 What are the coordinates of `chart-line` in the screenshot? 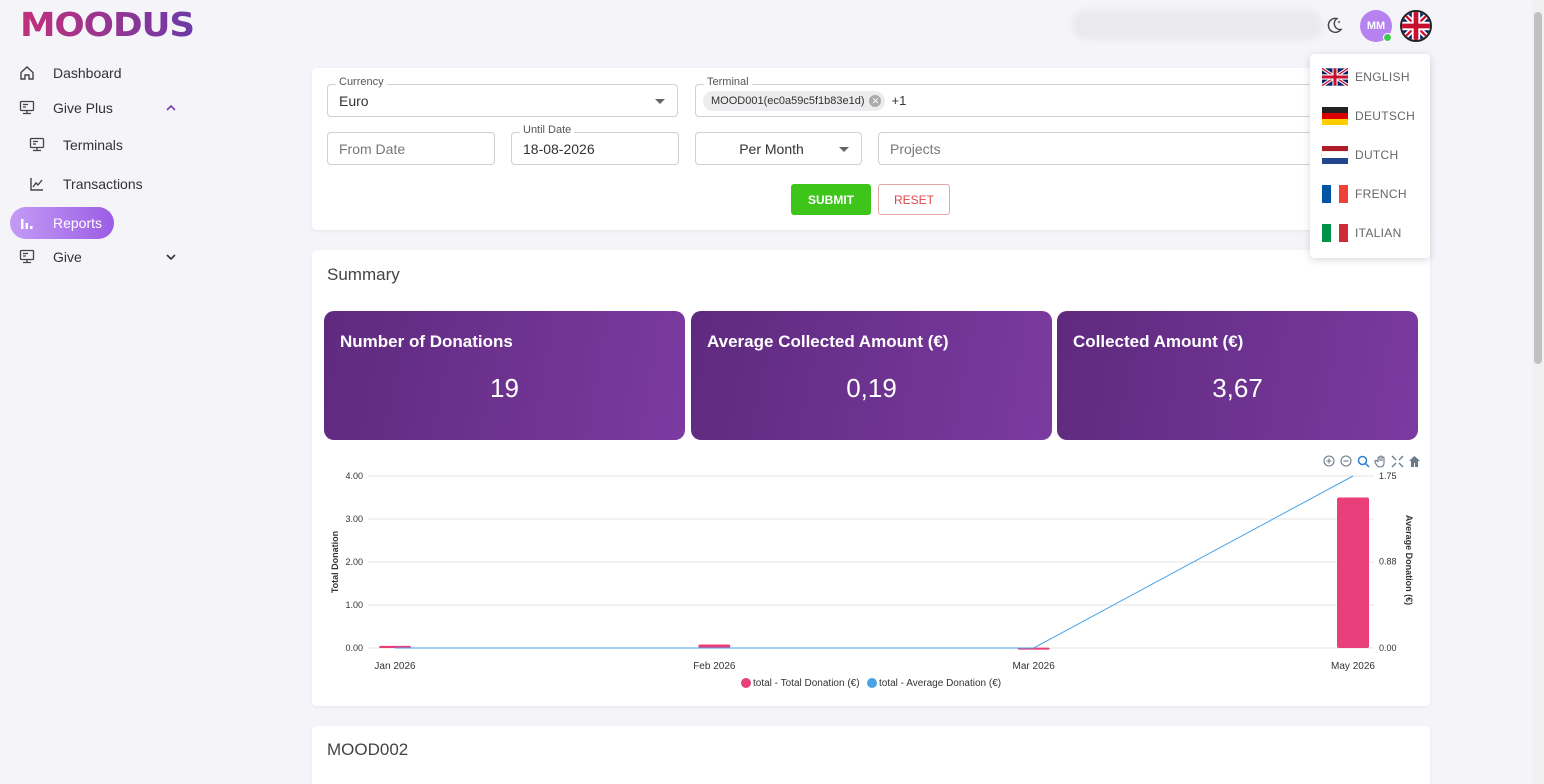 It's located at (874, 562).